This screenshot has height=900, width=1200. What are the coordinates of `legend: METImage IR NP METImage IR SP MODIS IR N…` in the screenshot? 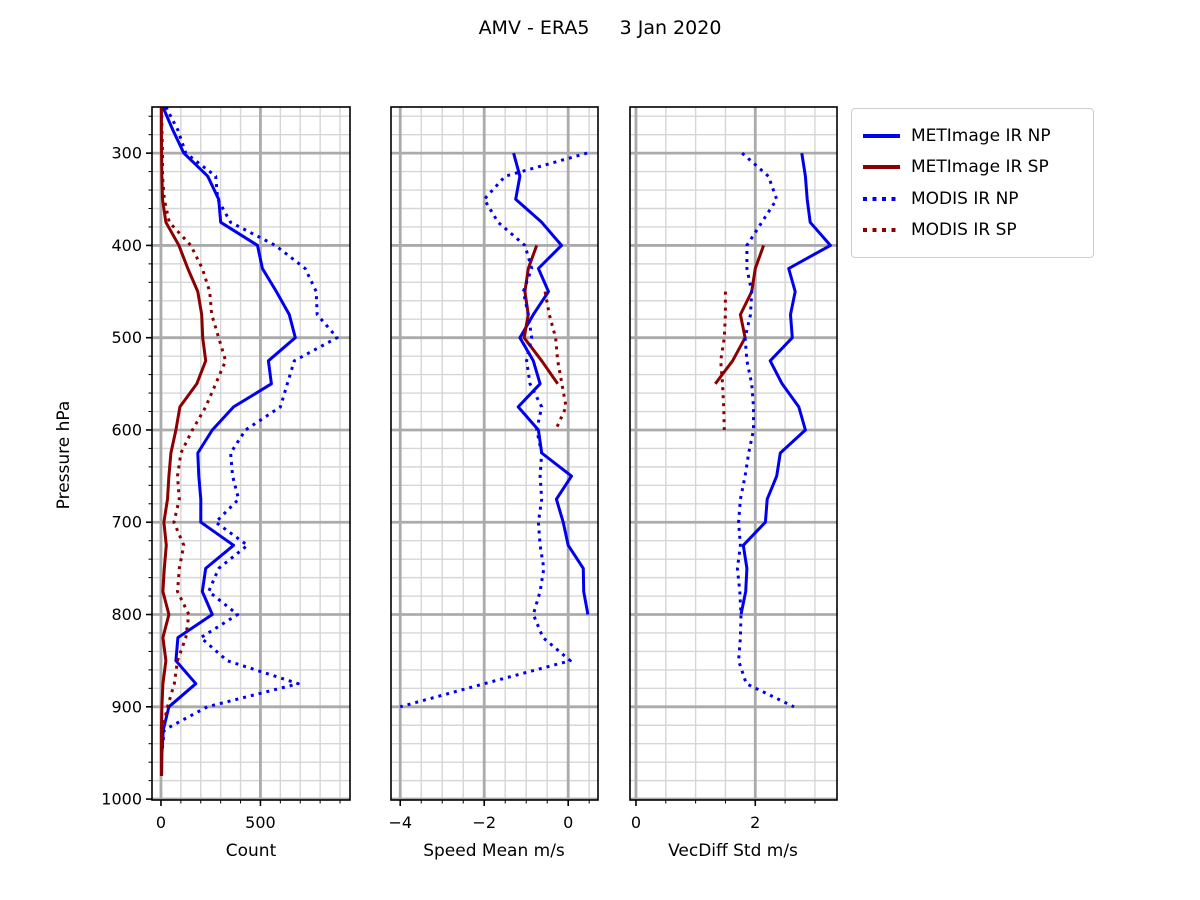 It's located at (972, 183).